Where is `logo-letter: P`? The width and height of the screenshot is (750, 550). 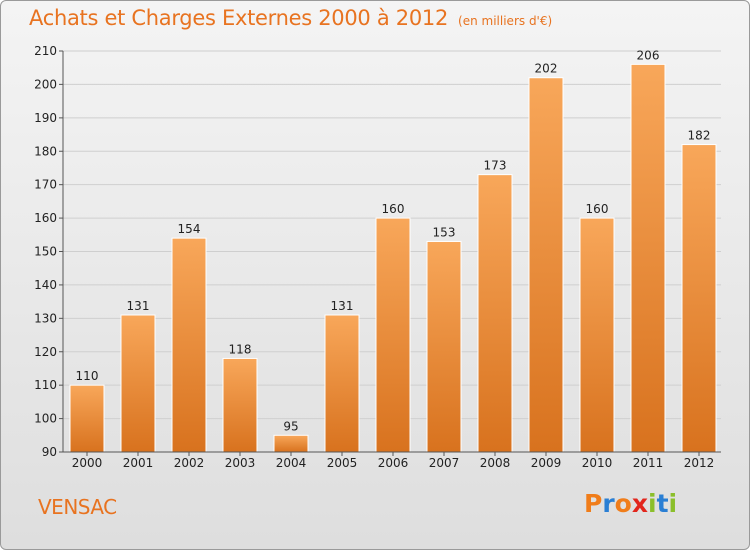 logo-letter: P is located at coordinates (593, 503).